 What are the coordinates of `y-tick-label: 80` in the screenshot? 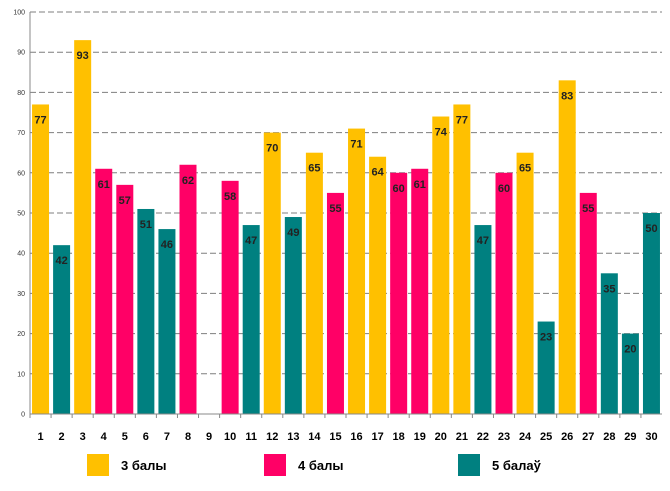 It's located at (21, 93).